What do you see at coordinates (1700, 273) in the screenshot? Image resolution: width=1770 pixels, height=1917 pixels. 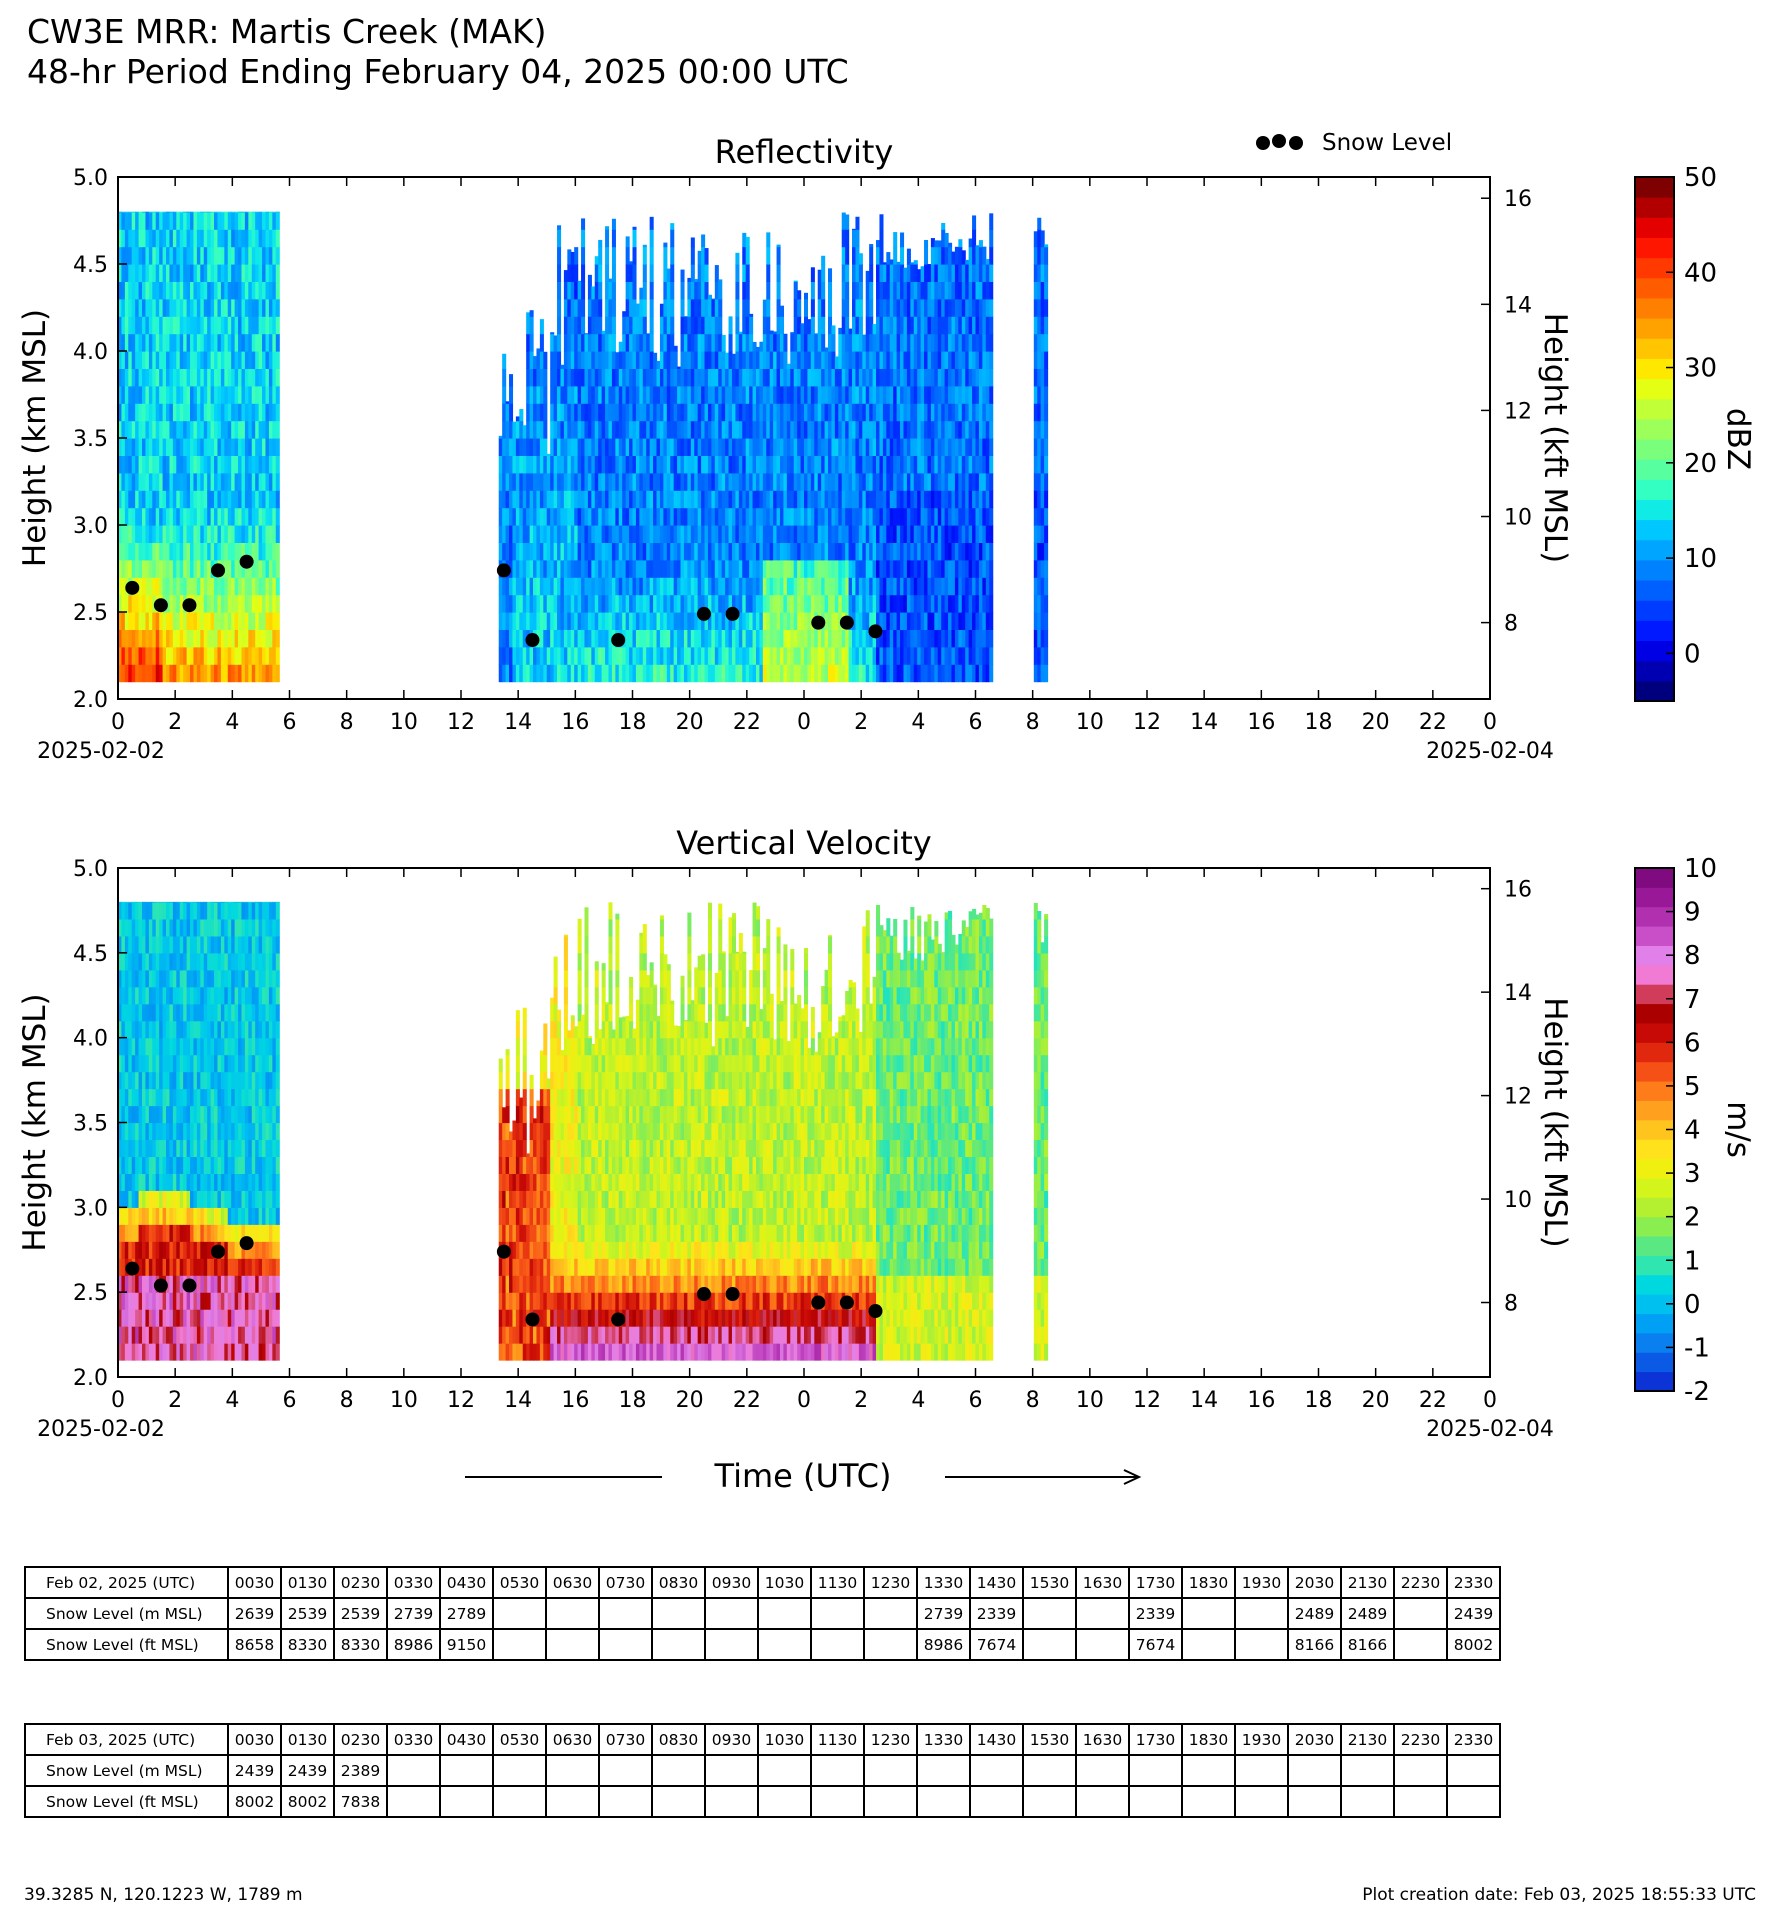 I see `colorbar-tick-label: 40` at bounding box center [1700, 273].